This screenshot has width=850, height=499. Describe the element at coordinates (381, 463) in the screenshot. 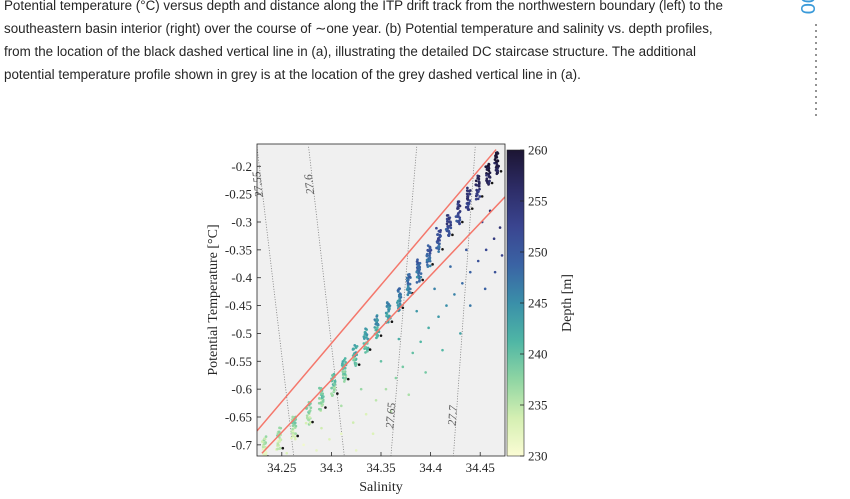

I see `x-axis-ticks: 34.25 34.3 34.35 34.4 34.45` at that location.